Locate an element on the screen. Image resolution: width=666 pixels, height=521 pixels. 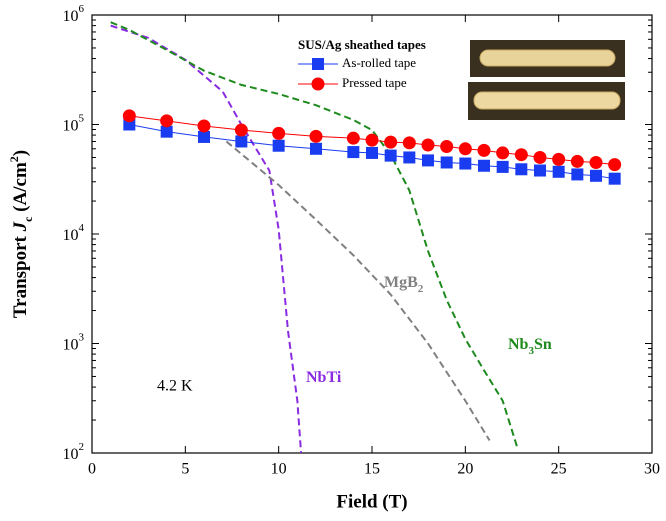
legend-title: SUS/Ag sheathed tapes is located at coordinates (362, 44).